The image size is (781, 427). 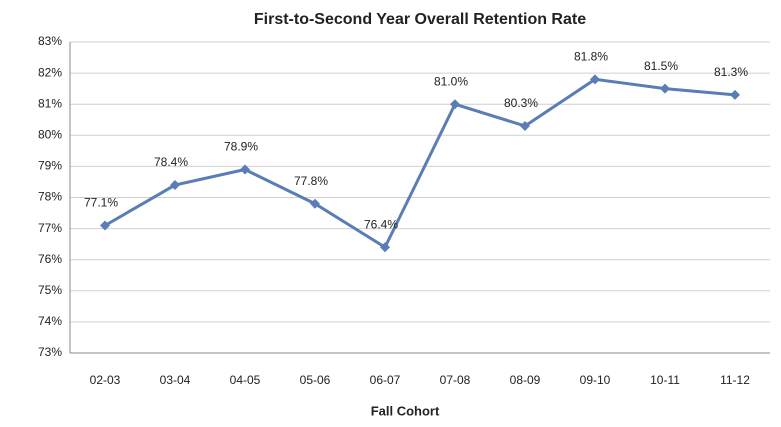 What do you see at coordinates (50, 321) in the screenshot?
I see `y-tick-label: 74%` at bounding box center [50, 321].